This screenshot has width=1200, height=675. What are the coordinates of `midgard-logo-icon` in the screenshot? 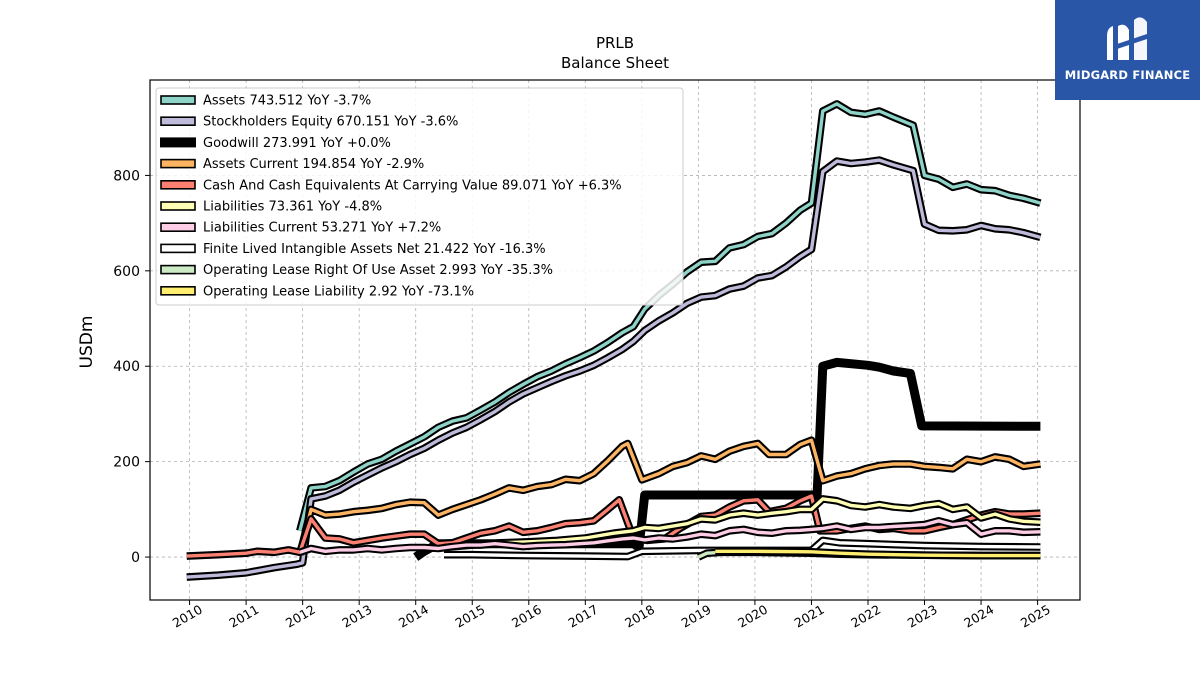 It's located at (1127, 39).